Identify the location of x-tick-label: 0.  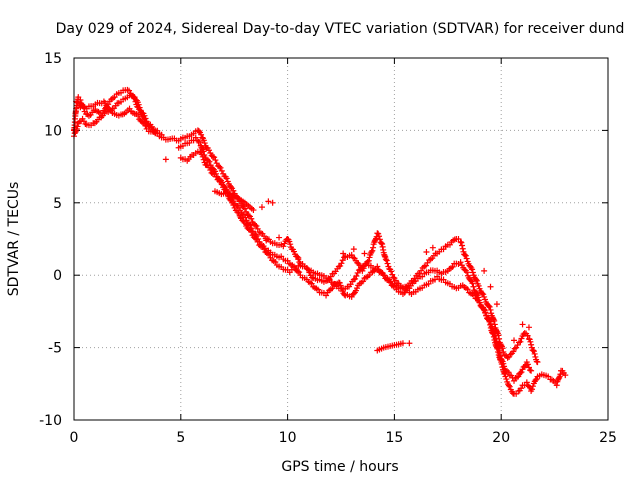
(74, 438).